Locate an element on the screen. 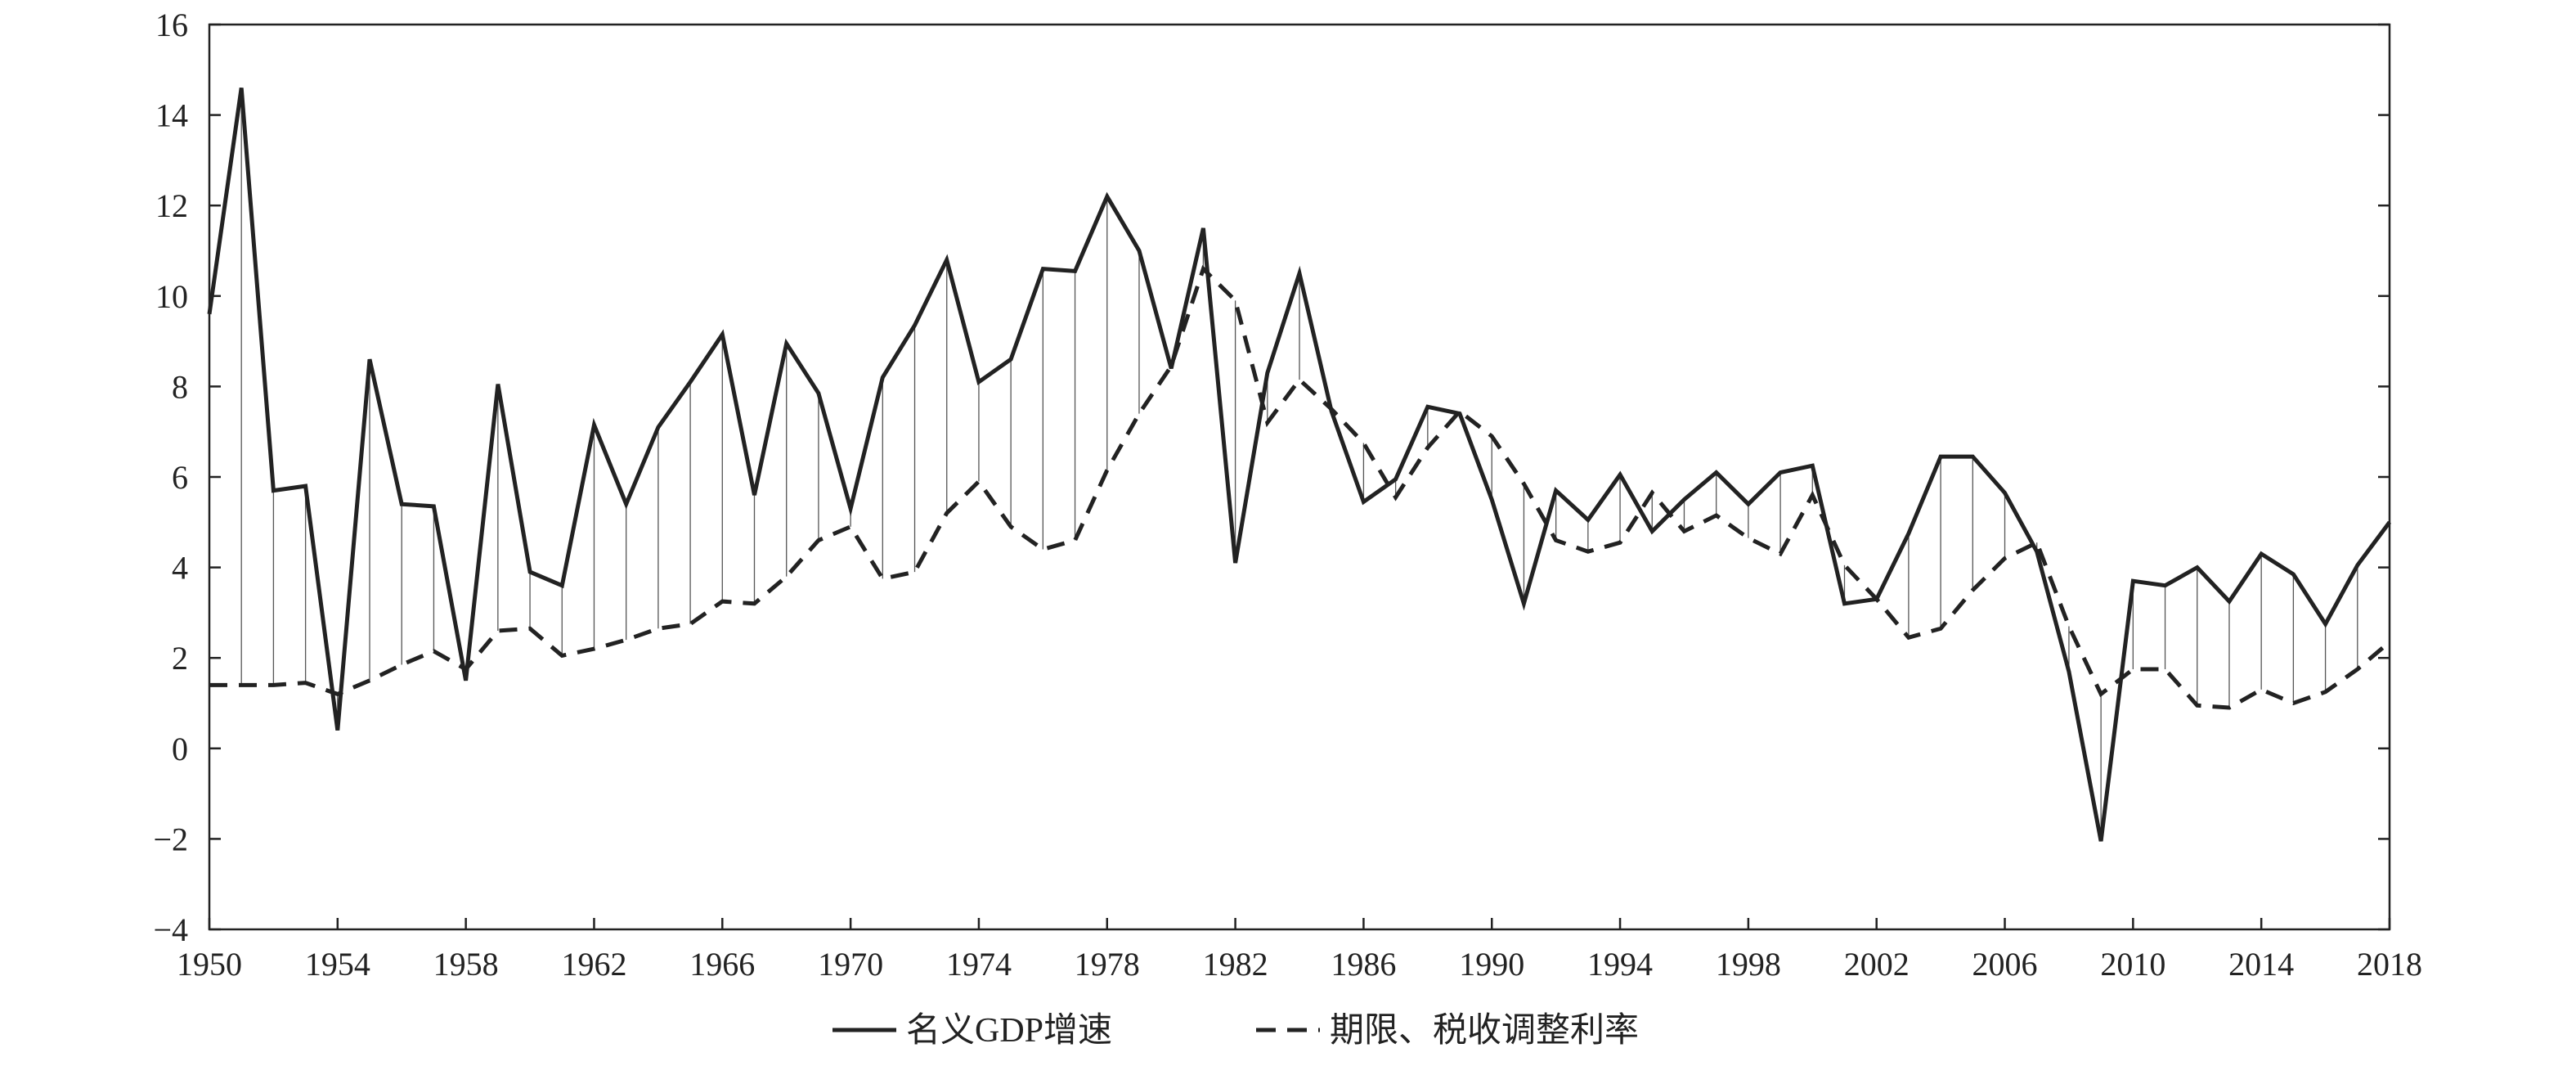 The image size is (2576, 1075). y-tick-label: −2 is located at coordinates (171, 839).